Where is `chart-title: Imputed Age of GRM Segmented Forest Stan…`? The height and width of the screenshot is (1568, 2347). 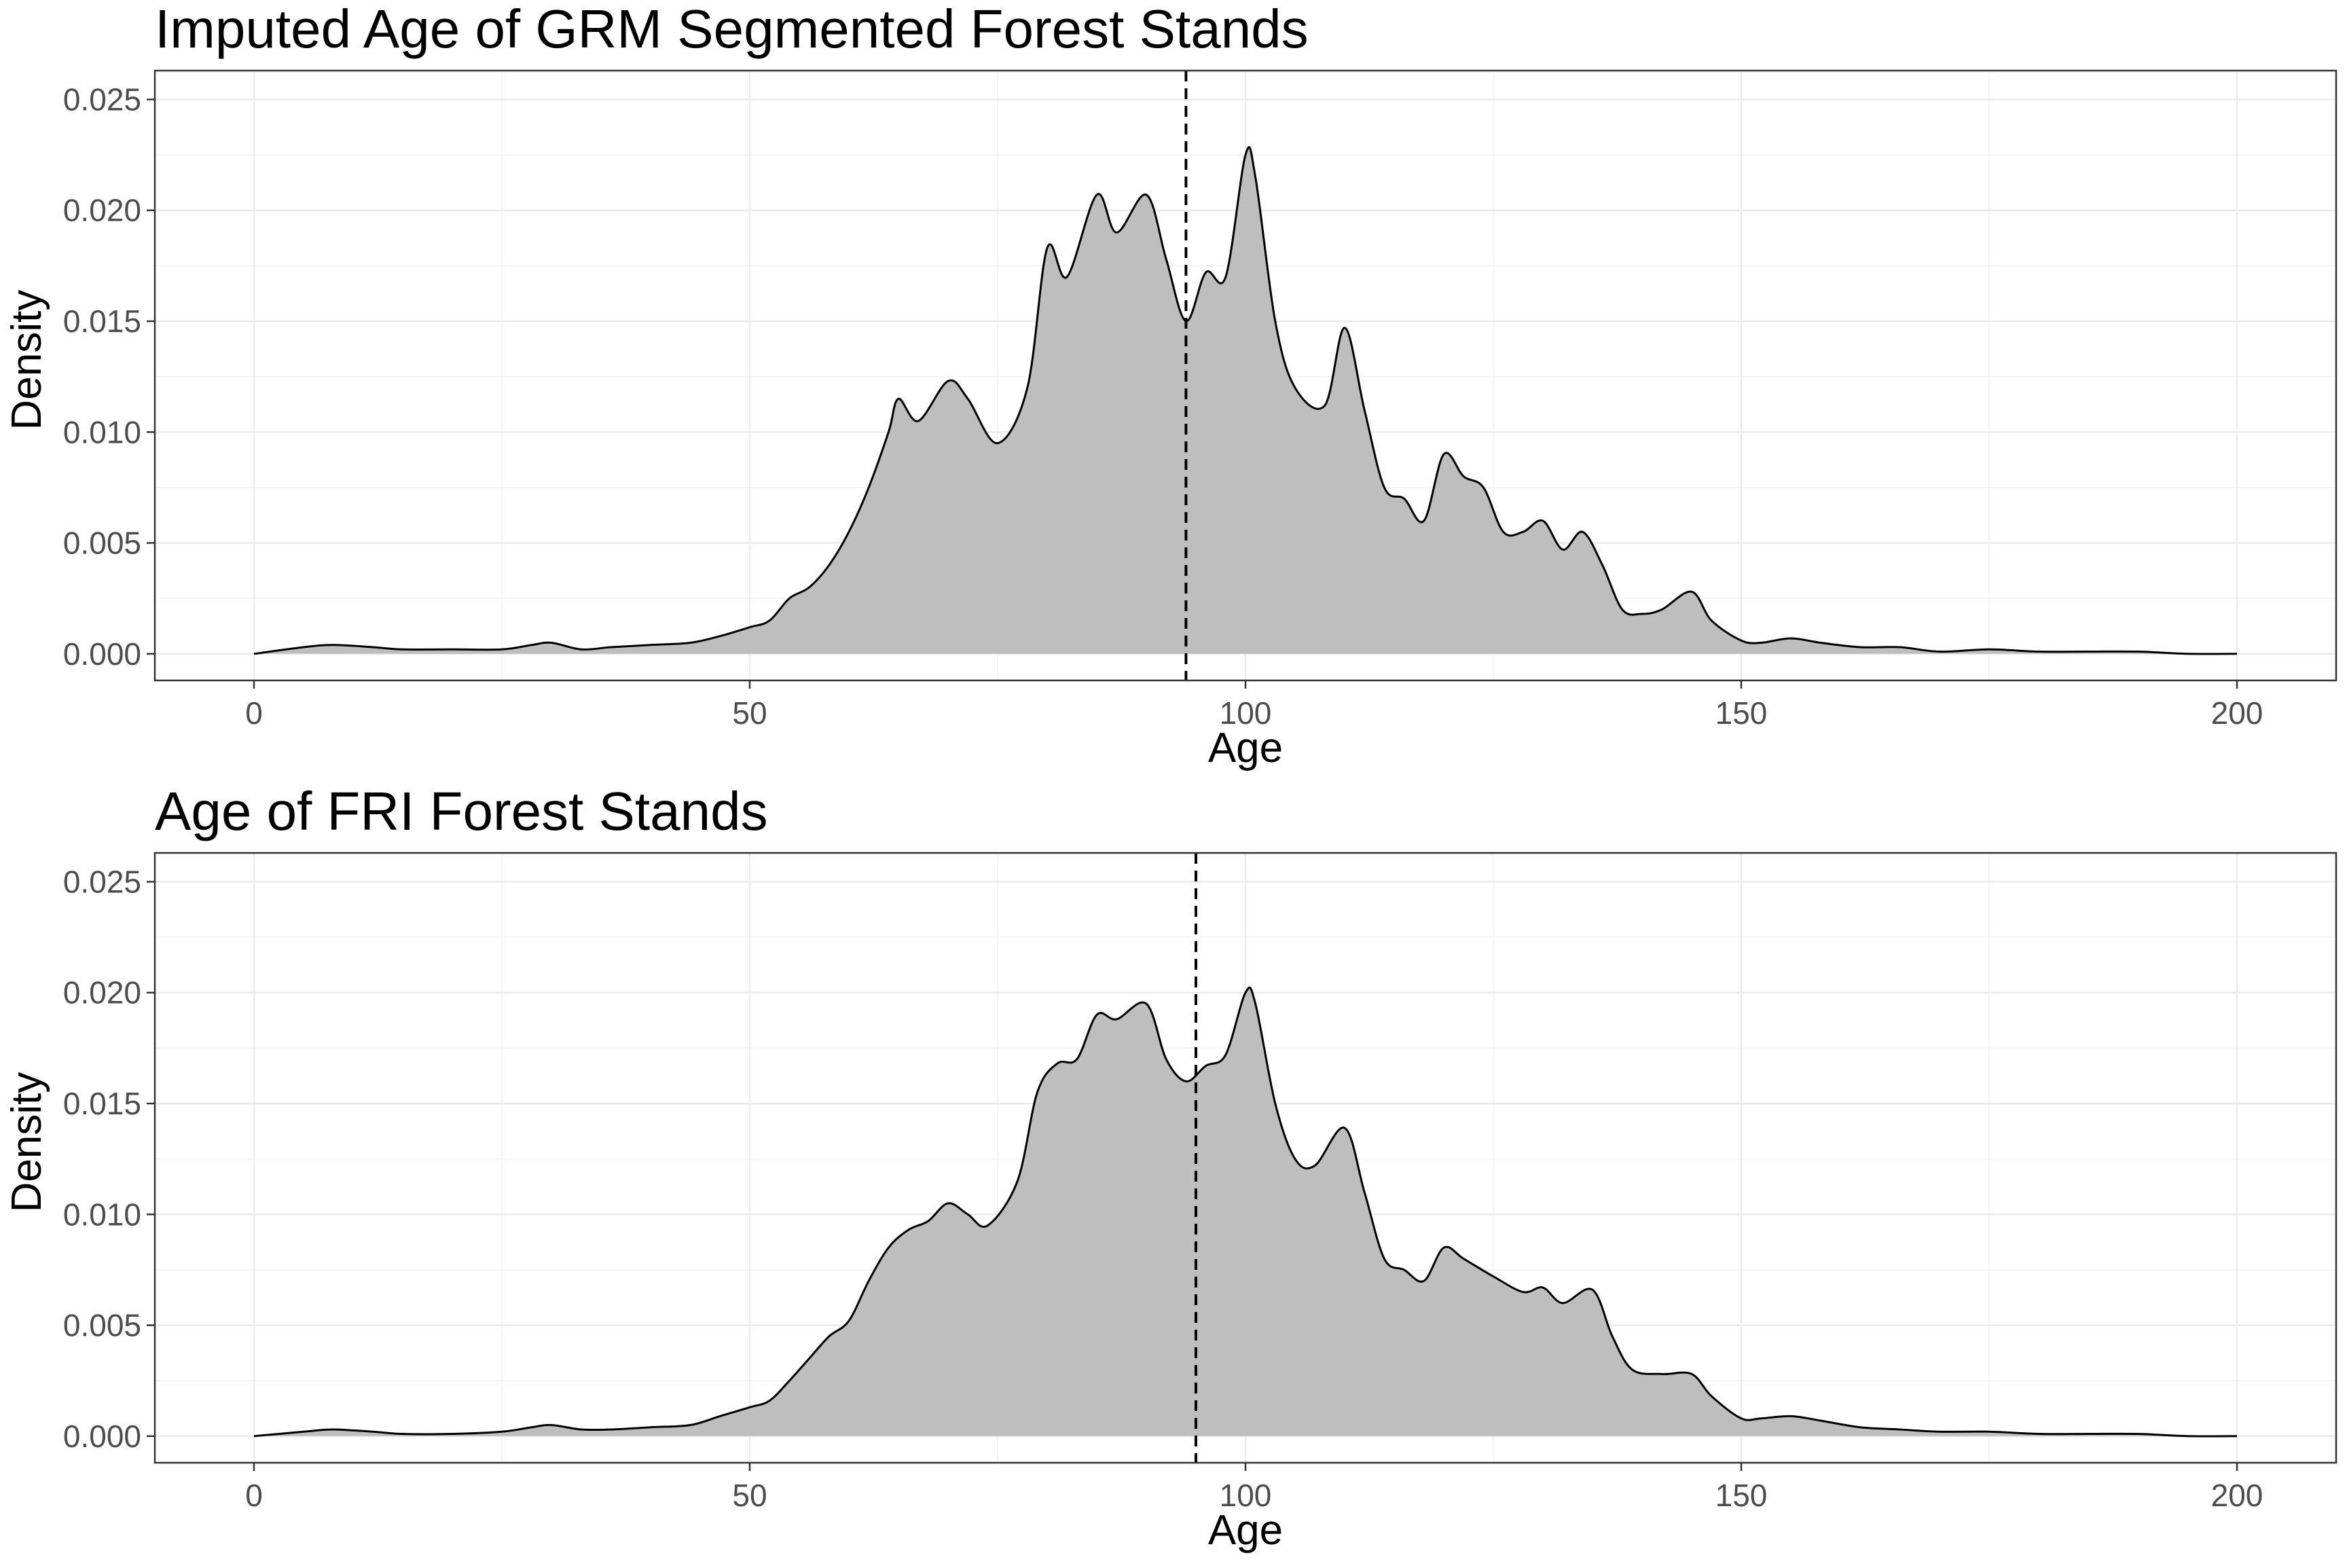
chart-title: Imputed Age of GRM Segmented Forest Stan… is located at coordinates (732, 30).